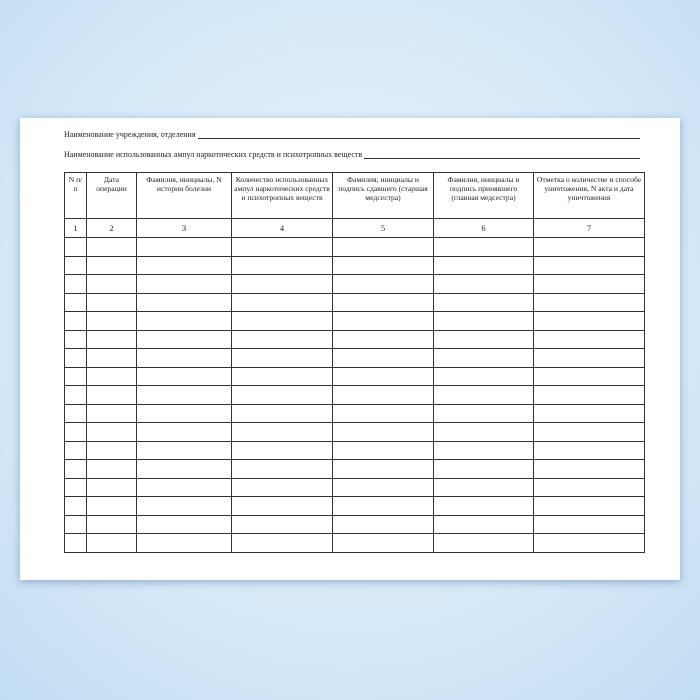 This screenshot has height=700, width=700. Describe the element at coordinates (352, 134) in the screenshot. I see `institution-line: Наименование учреждения, отделения` at that location.